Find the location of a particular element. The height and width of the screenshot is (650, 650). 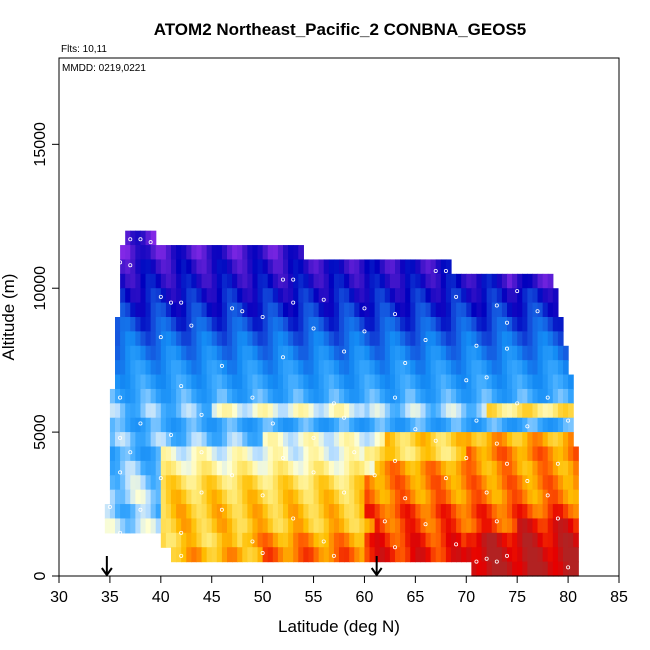

x-tick-label: 85 is located at coordinates (619, 597).